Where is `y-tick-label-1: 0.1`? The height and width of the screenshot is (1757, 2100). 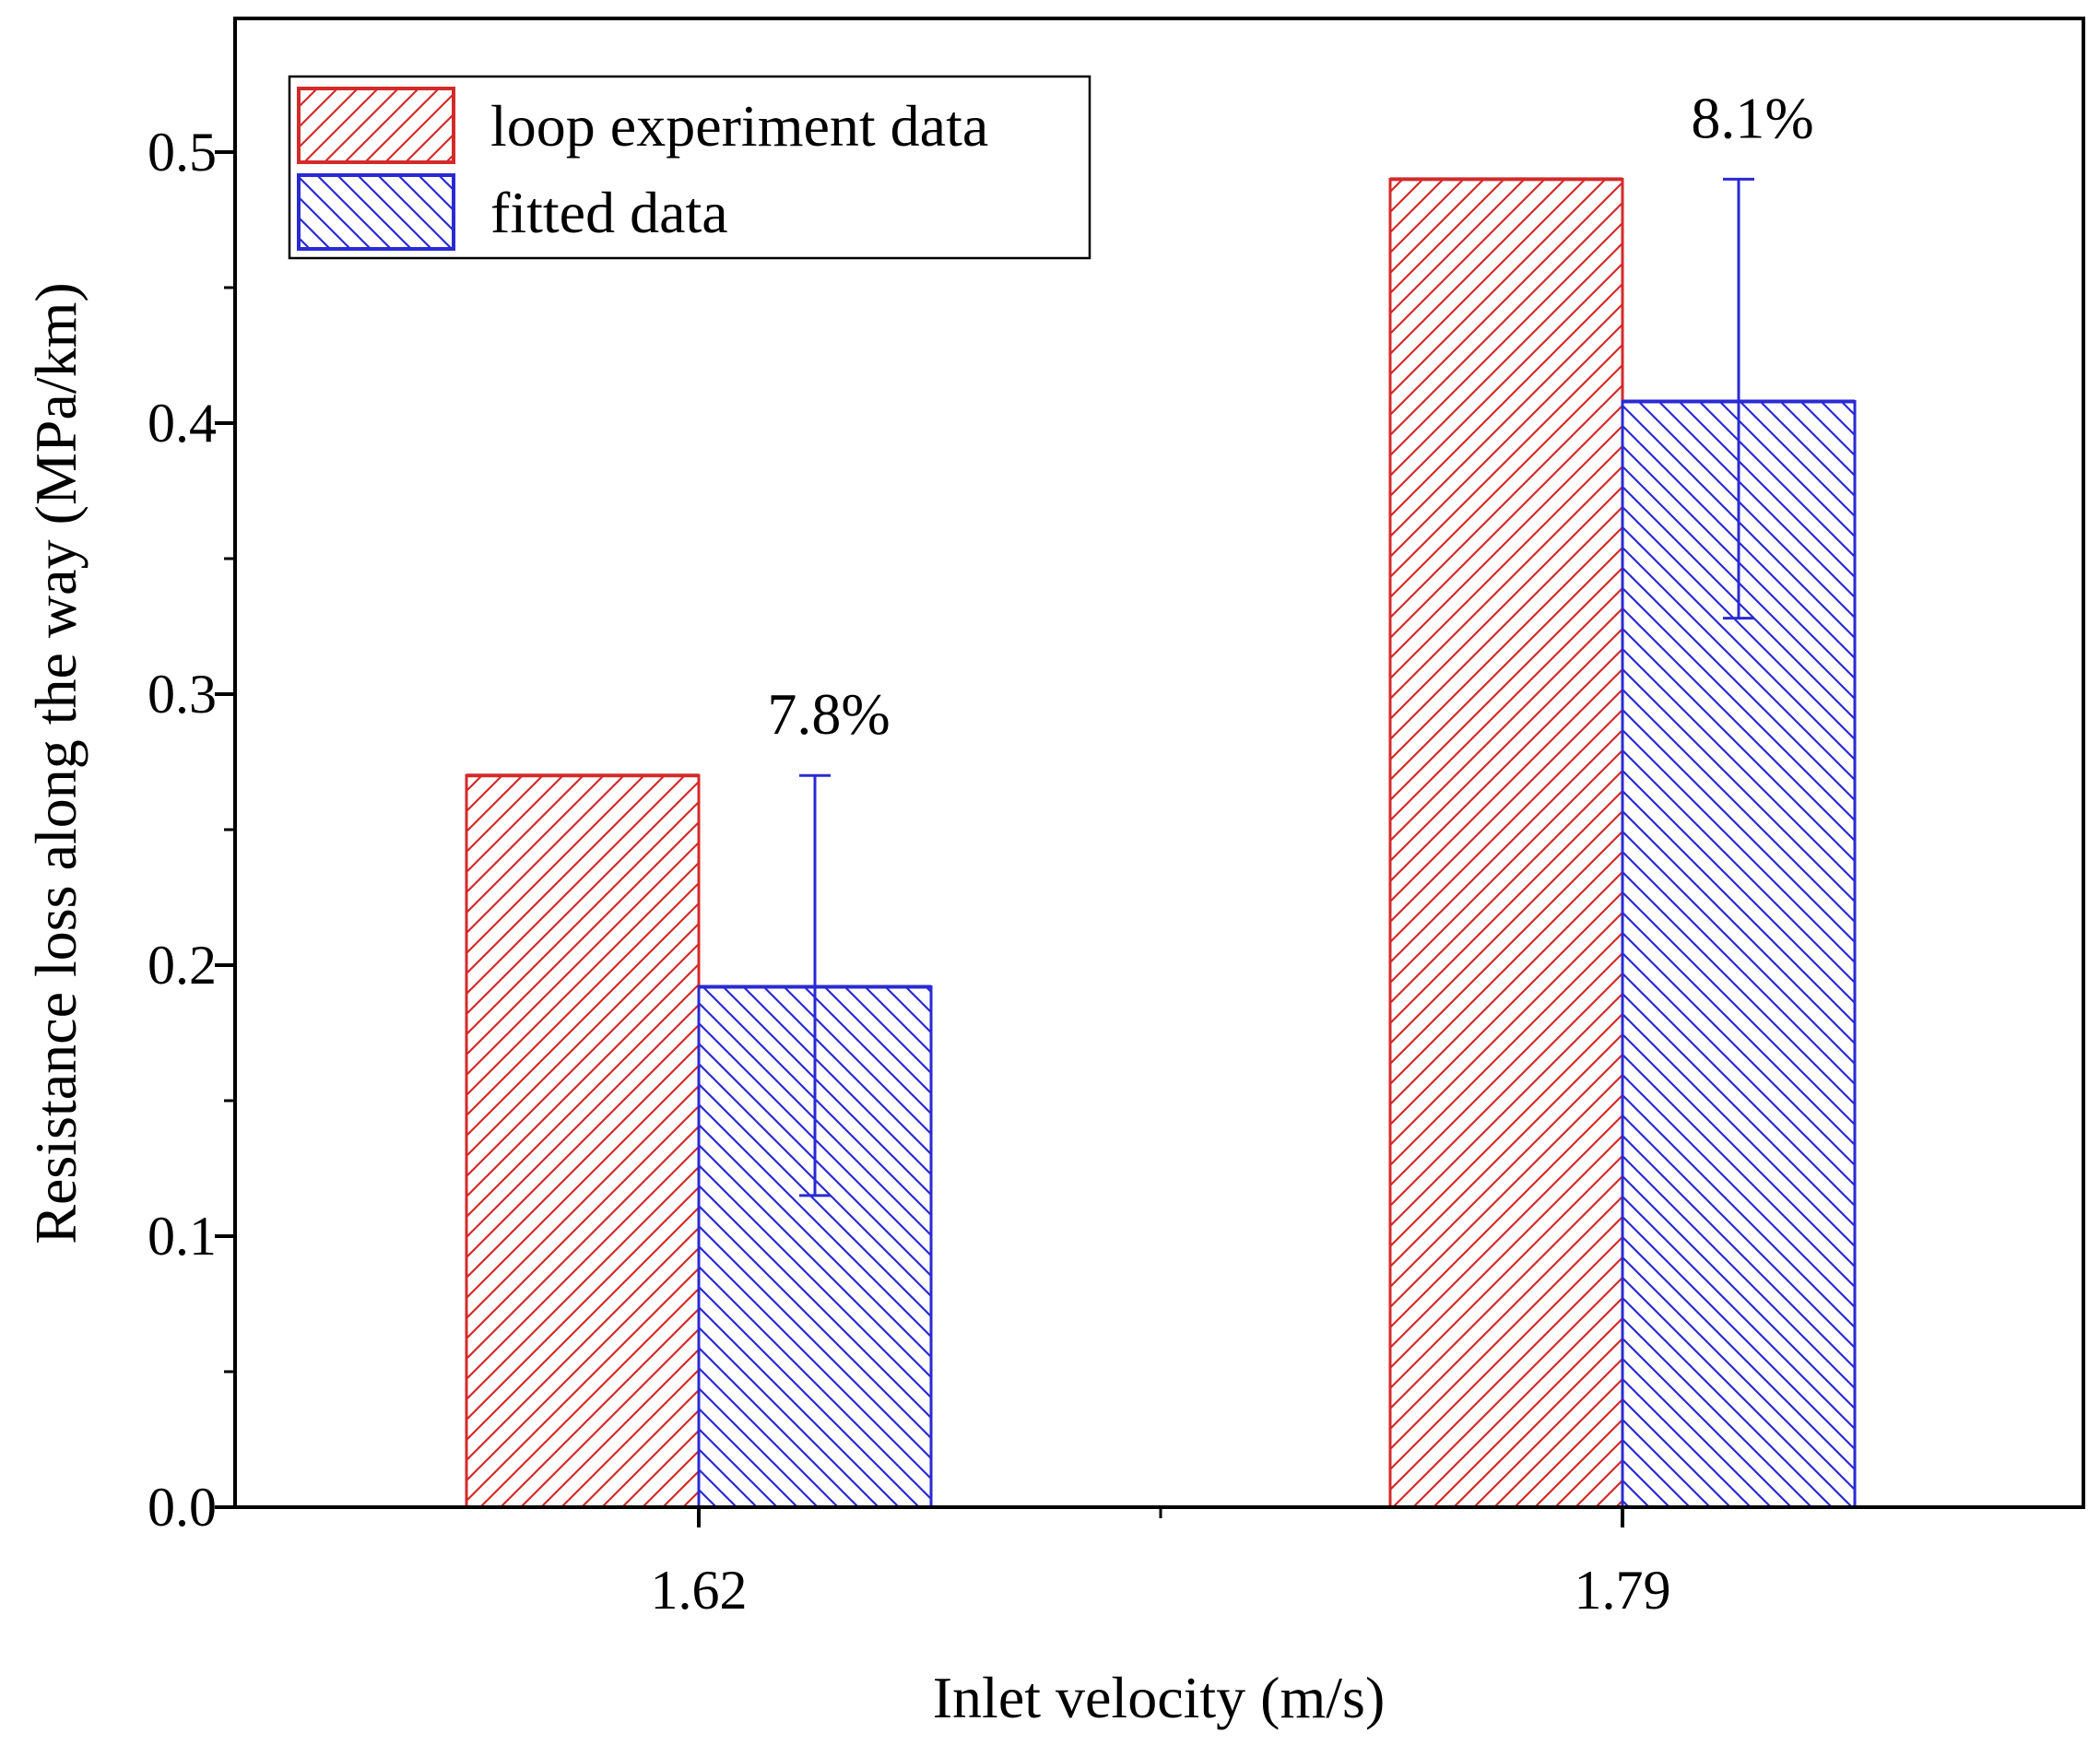
y-tick-label-1: 0.1 is located at coordinates (182, 1237).